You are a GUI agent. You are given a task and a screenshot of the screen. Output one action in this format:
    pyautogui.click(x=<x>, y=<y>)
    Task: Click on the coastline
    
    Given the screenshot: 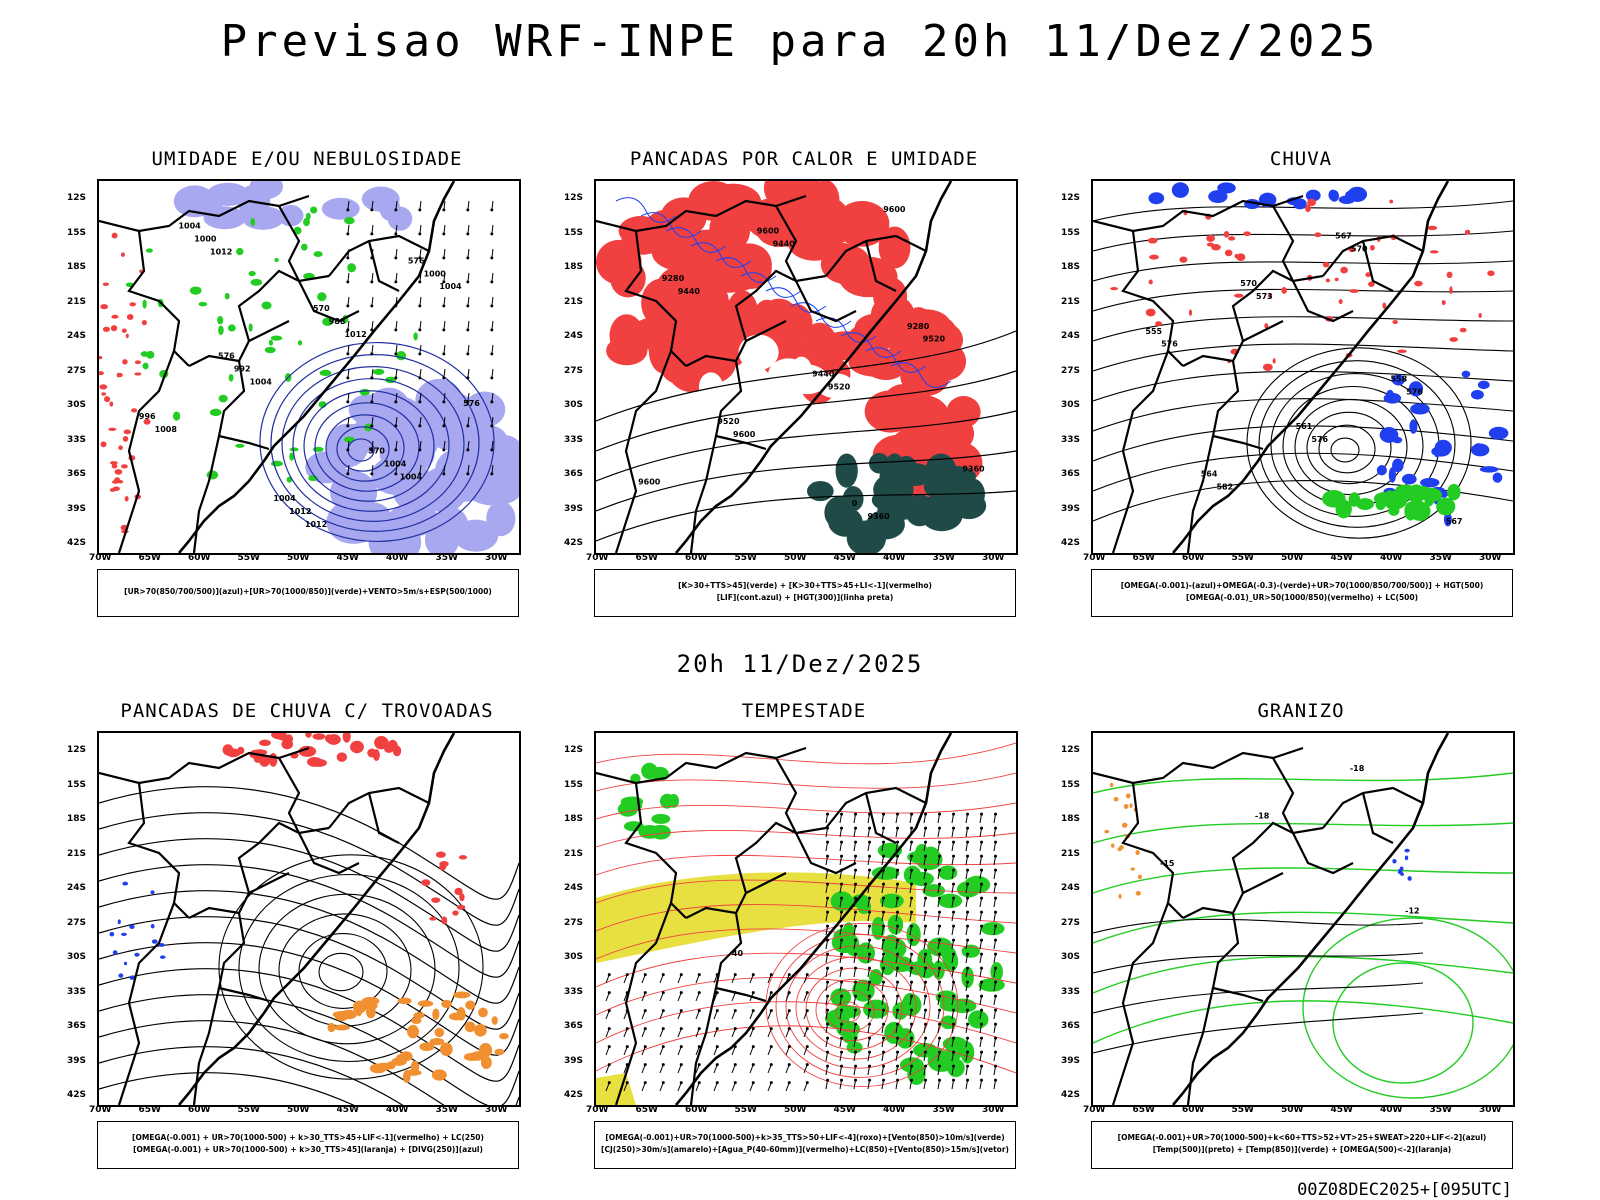 What is the action you would take?
    pyautogui.click(x=1311, y=367)
    